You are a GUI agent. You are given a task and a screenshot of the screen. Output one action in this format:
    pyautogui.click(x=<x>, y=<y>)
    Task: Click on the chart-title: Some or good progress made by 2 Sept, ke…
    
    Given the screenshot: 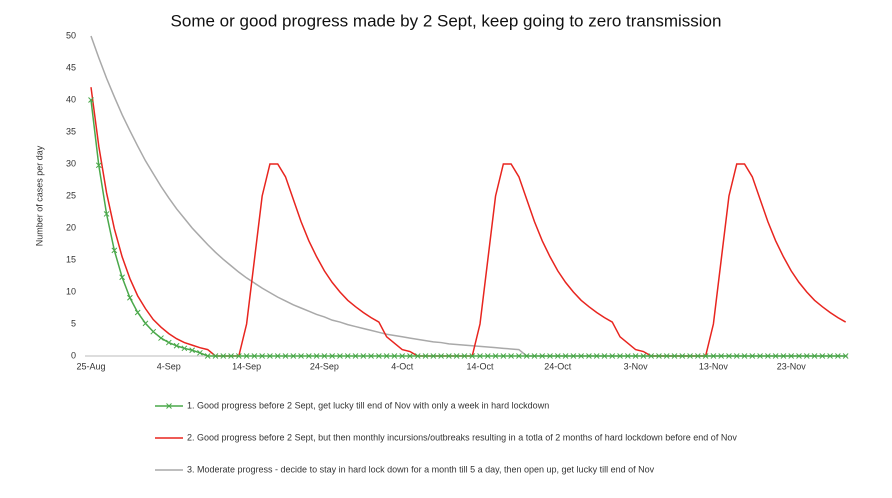 What is the action you would take?
    pyautogui.click(x=446, y=20)
    